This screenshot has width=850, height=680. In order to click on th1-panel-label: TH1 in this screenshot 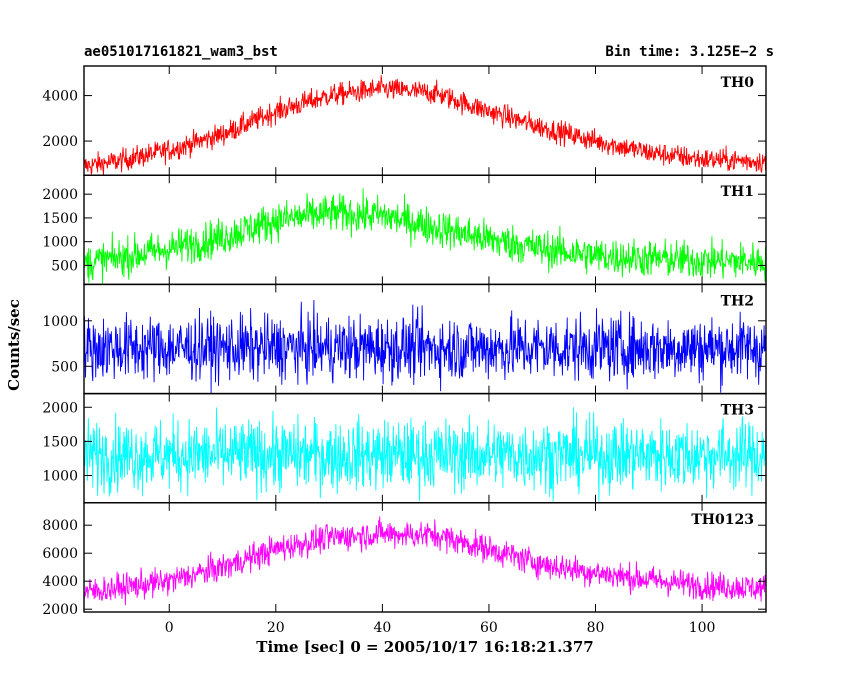, I will do `click(737, 192)`.